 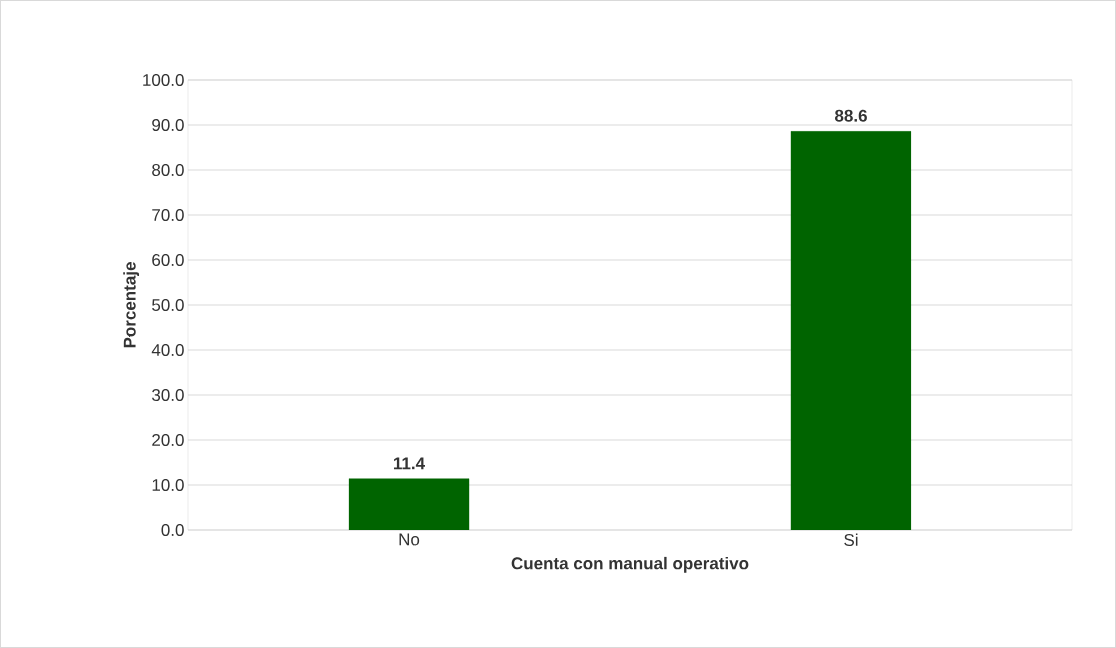 What do you see at coordinates (168, 440) in the screenshot?
I see `y-tick-label: 20.0` at bounding box center [168, 440].